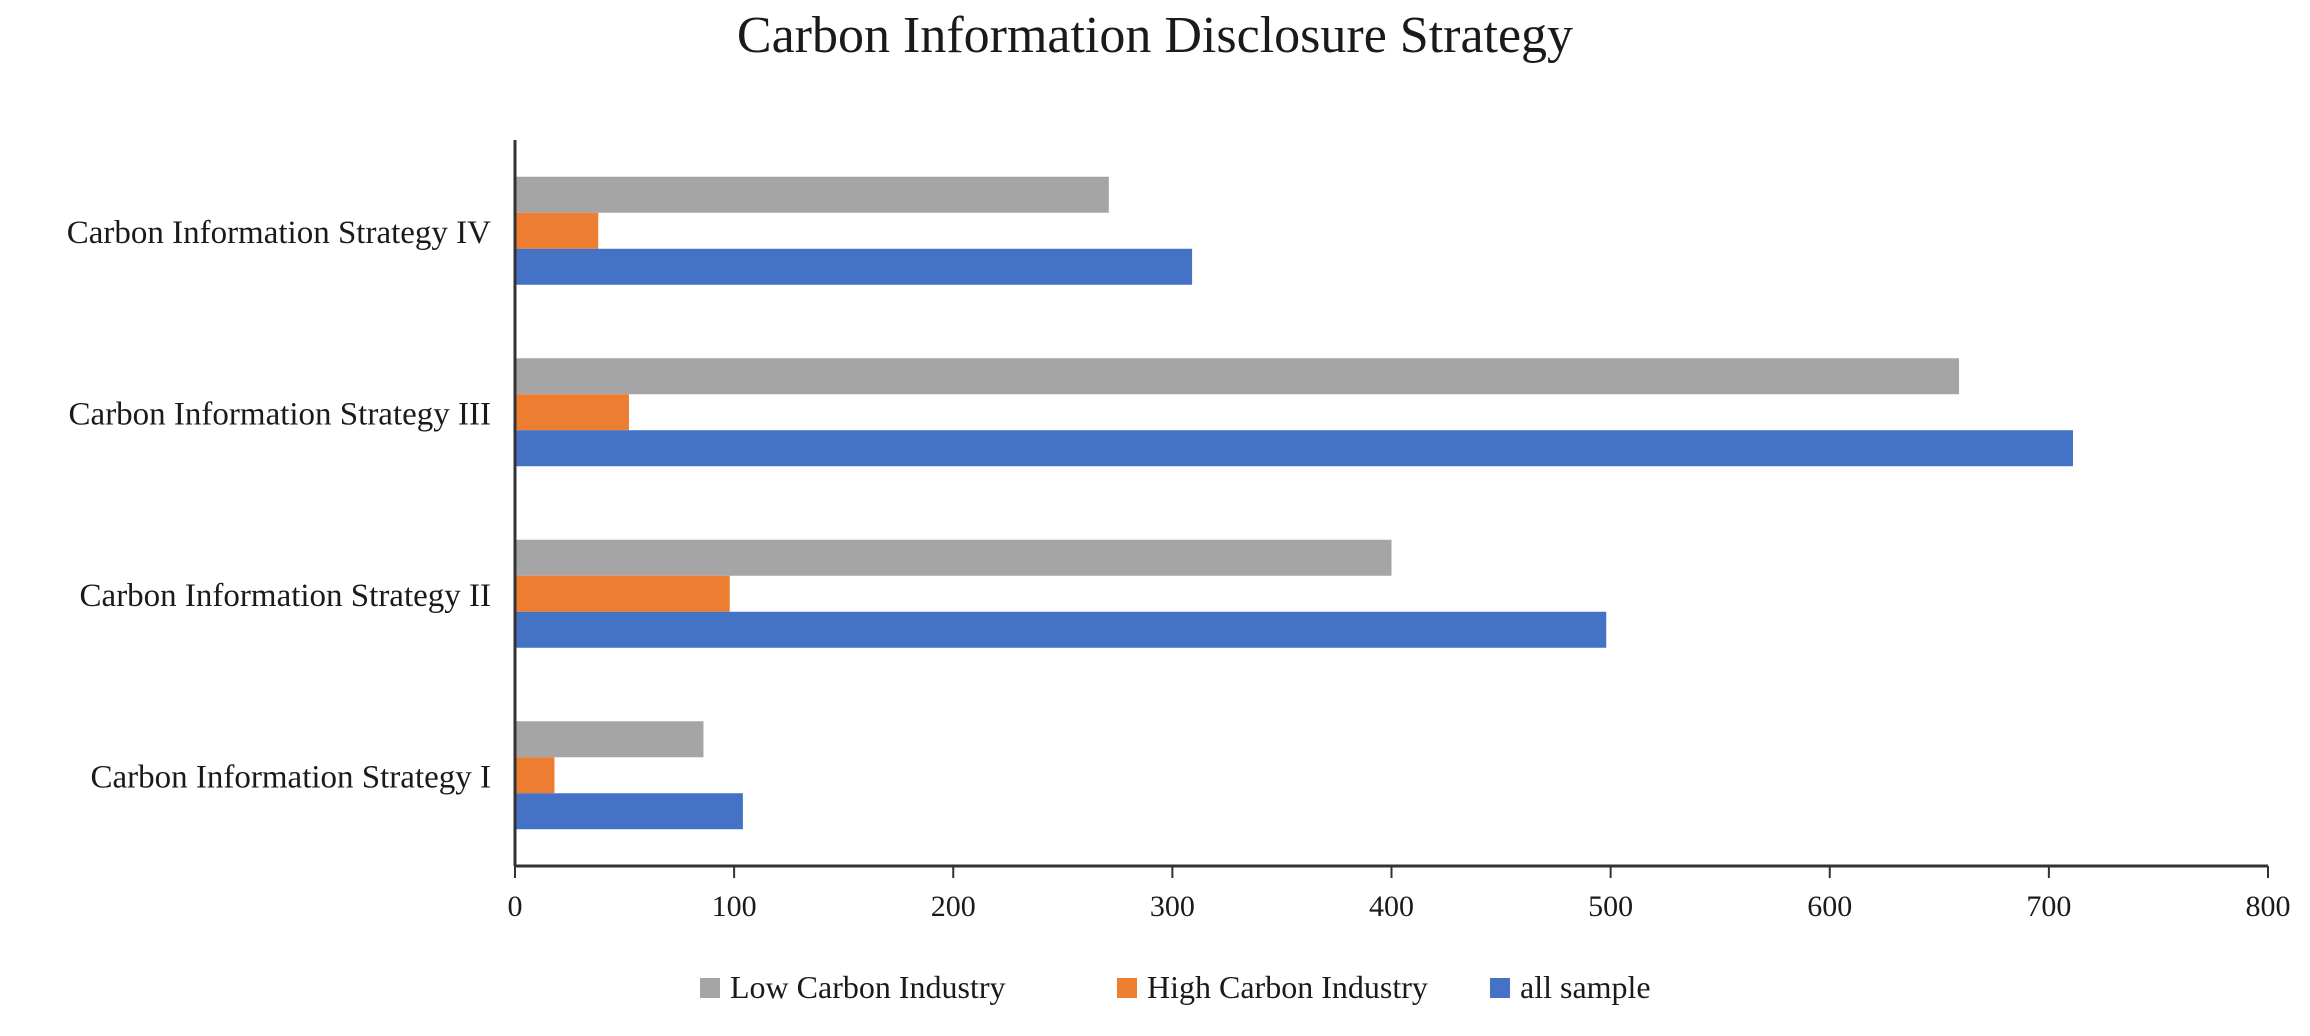 The height and width of the screenshot is (1036, 2310). Describe the element at coordinates (2048, 906) in the screenshot. I see `x-tick-label: 700` at that location.